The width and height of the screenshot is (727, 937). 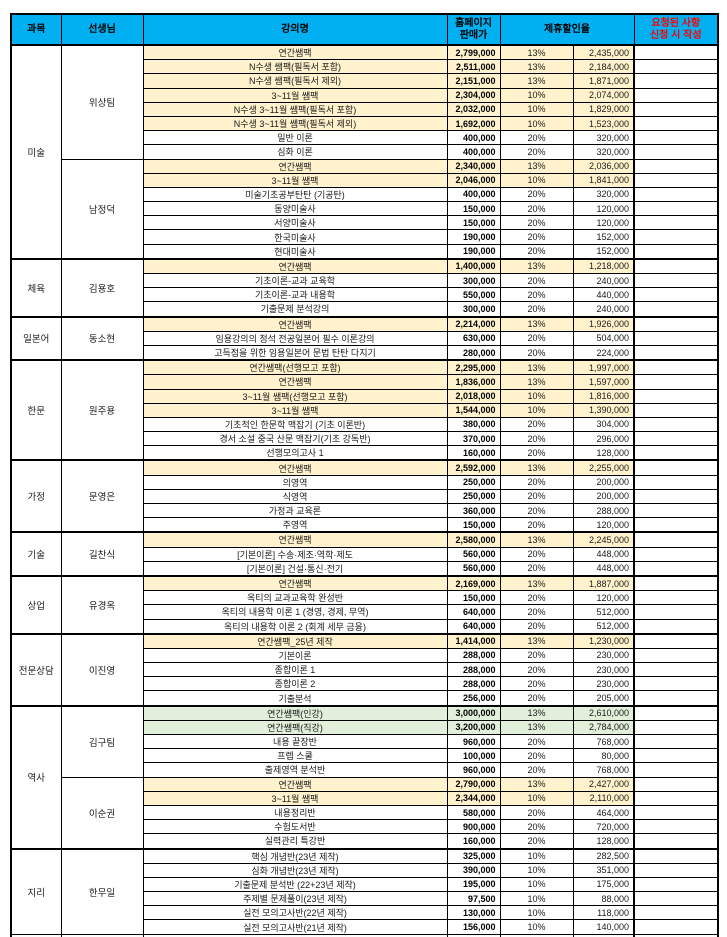 What do you see at coordinates (295, 251) in the screenshot?
I see `course-name-cell: 현대미술사` at bounding box center [295, 251].